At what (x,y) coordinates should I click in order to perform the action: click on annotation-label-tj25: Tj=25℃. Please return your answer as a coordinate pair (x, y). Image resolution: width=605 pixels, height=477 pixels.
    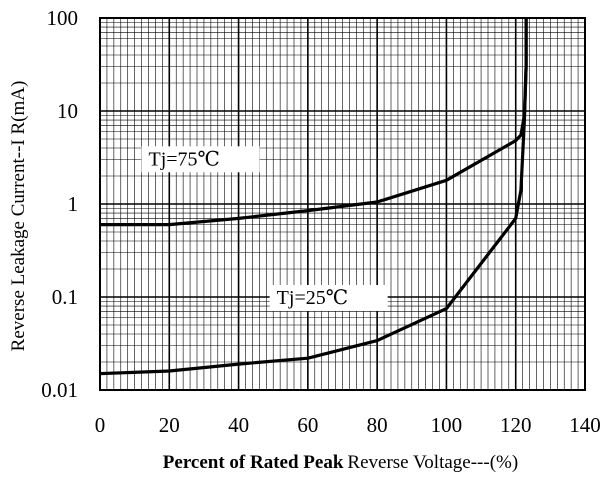
    Looking at the image, I should click on (312, 298).